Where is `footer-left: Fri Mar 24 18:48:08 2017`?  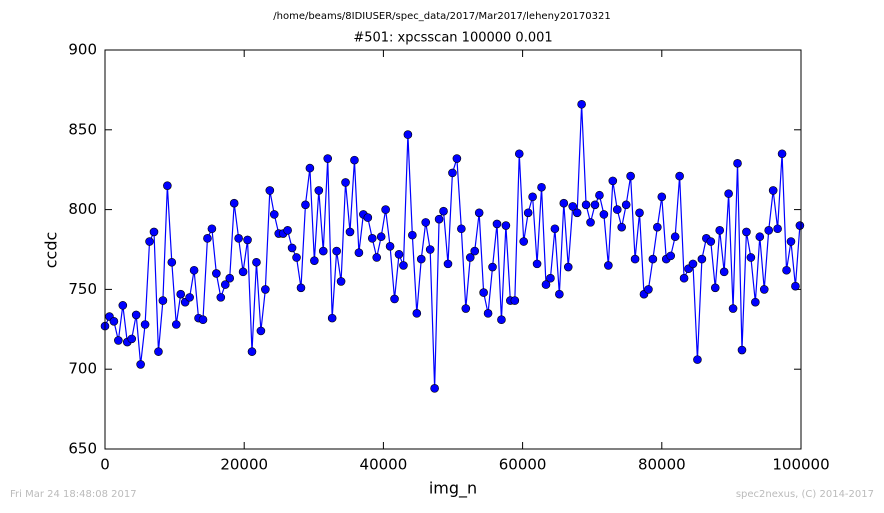
footer-left: Fri Mar 24 18:48:08 2017 is located at coordinates (73, 494).